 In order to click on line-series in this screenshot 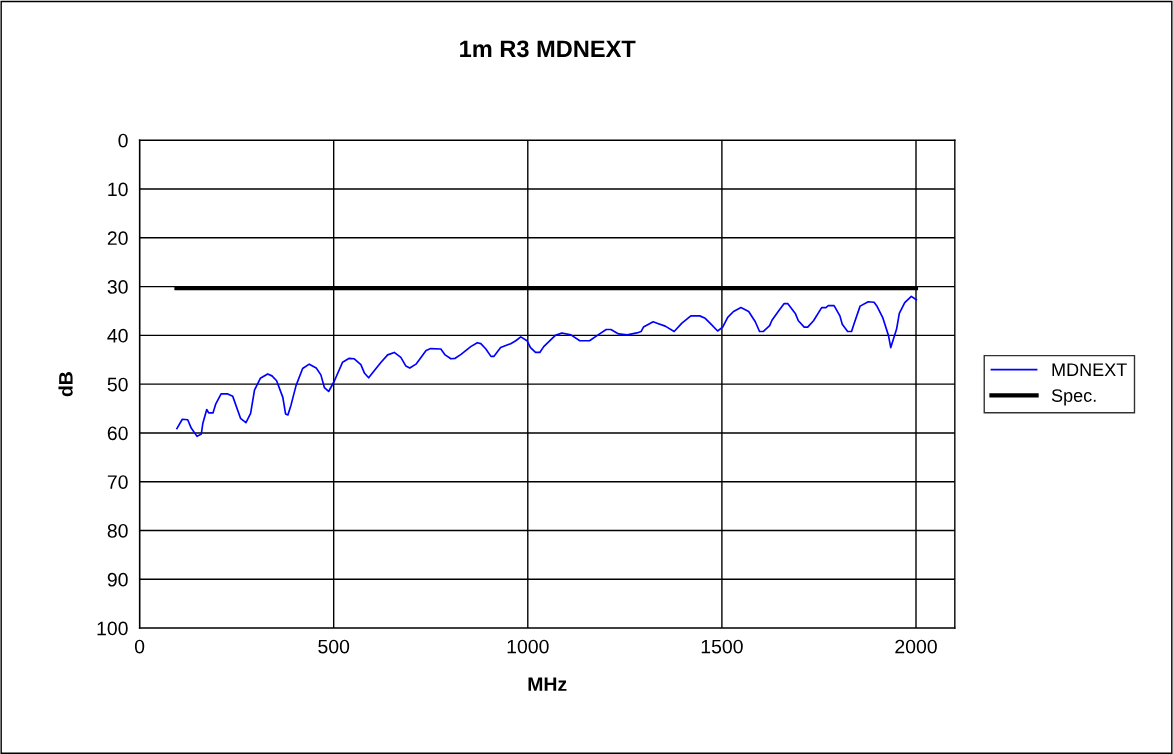, I will do `click(547, 366)`.